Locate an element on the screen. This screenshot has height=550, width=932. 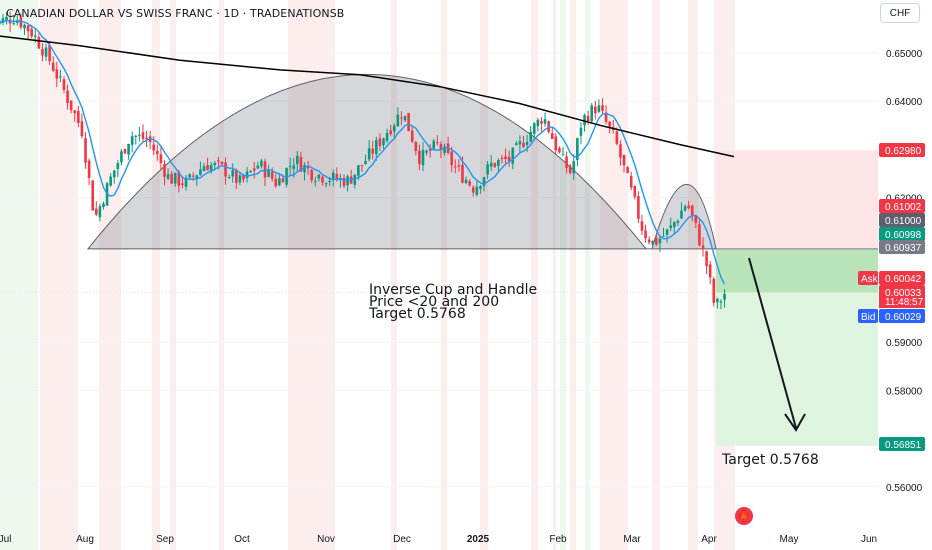
svg-text: 0.60042 is located at coordinates (903, 279).